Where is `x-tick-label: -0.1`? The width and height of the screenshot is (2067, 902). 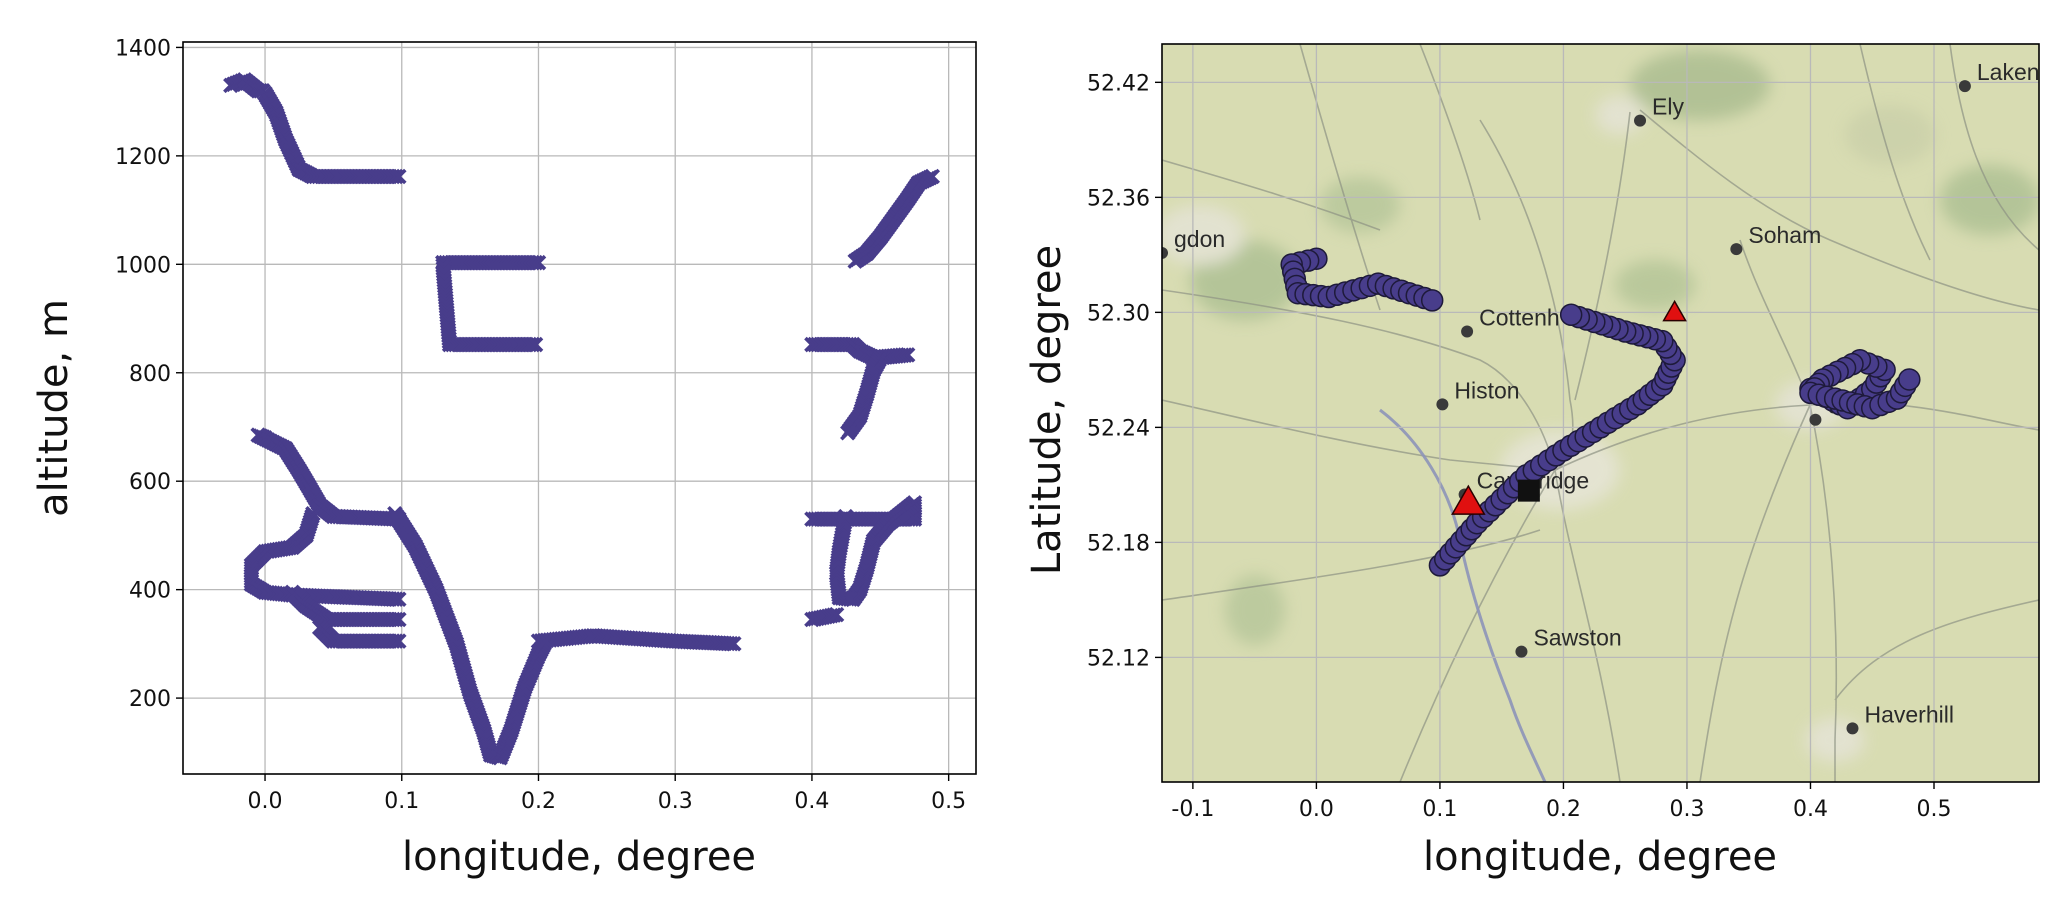 x-tick-label: -0.1 is located at coordinates (1192, 809).